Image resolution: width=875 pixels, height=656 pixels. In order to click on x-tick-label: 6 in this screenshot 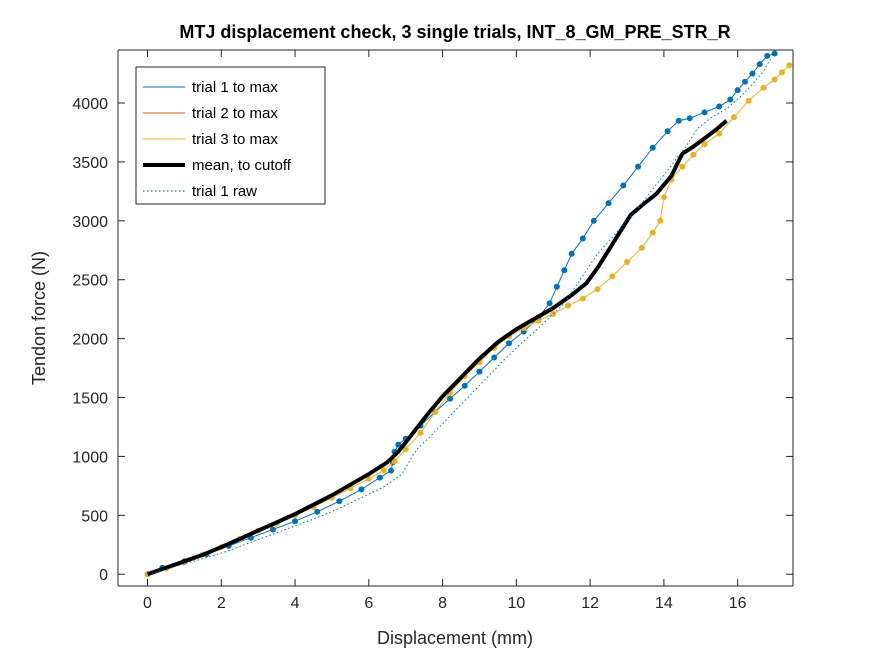, I will do `click(368, 603)`.